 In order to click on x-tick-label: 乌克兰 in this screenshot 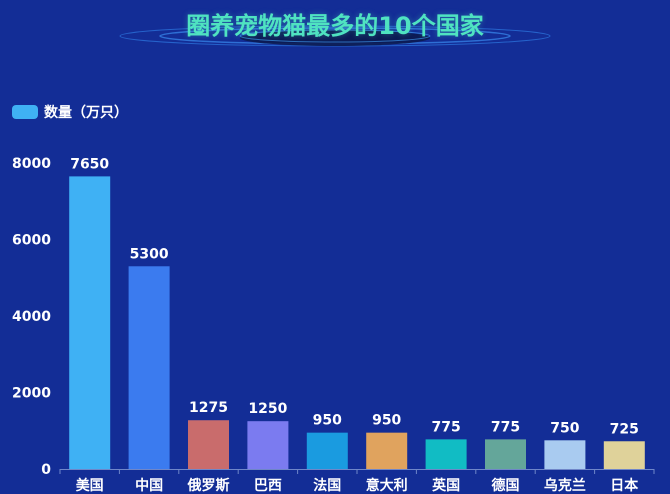, I will do `click(565, 485)`.